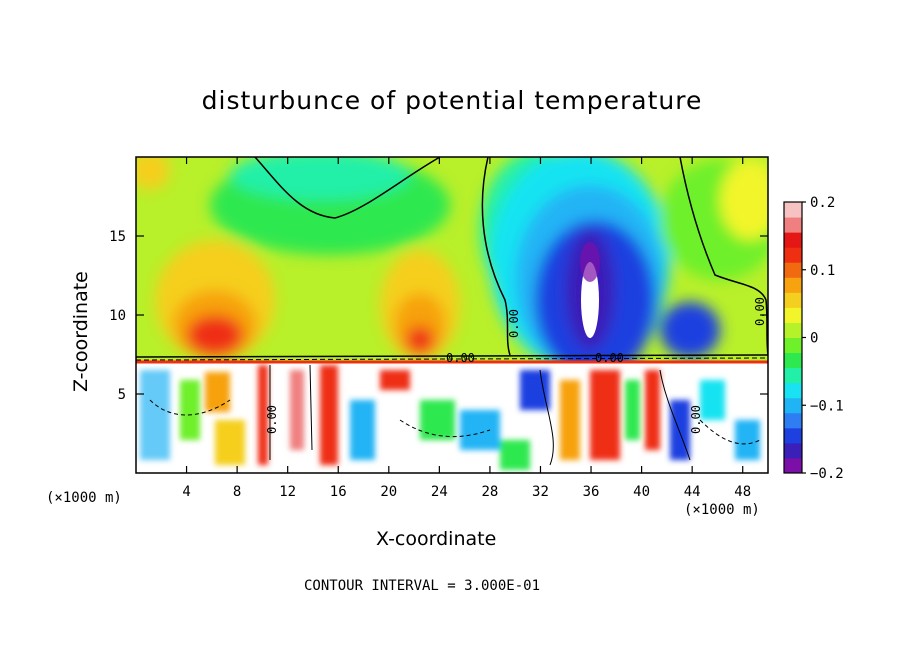  What do you see at coordinates (742, 492) in the screenshot?
I see `x-tick-label: 48` at bounding box center [742, 492].